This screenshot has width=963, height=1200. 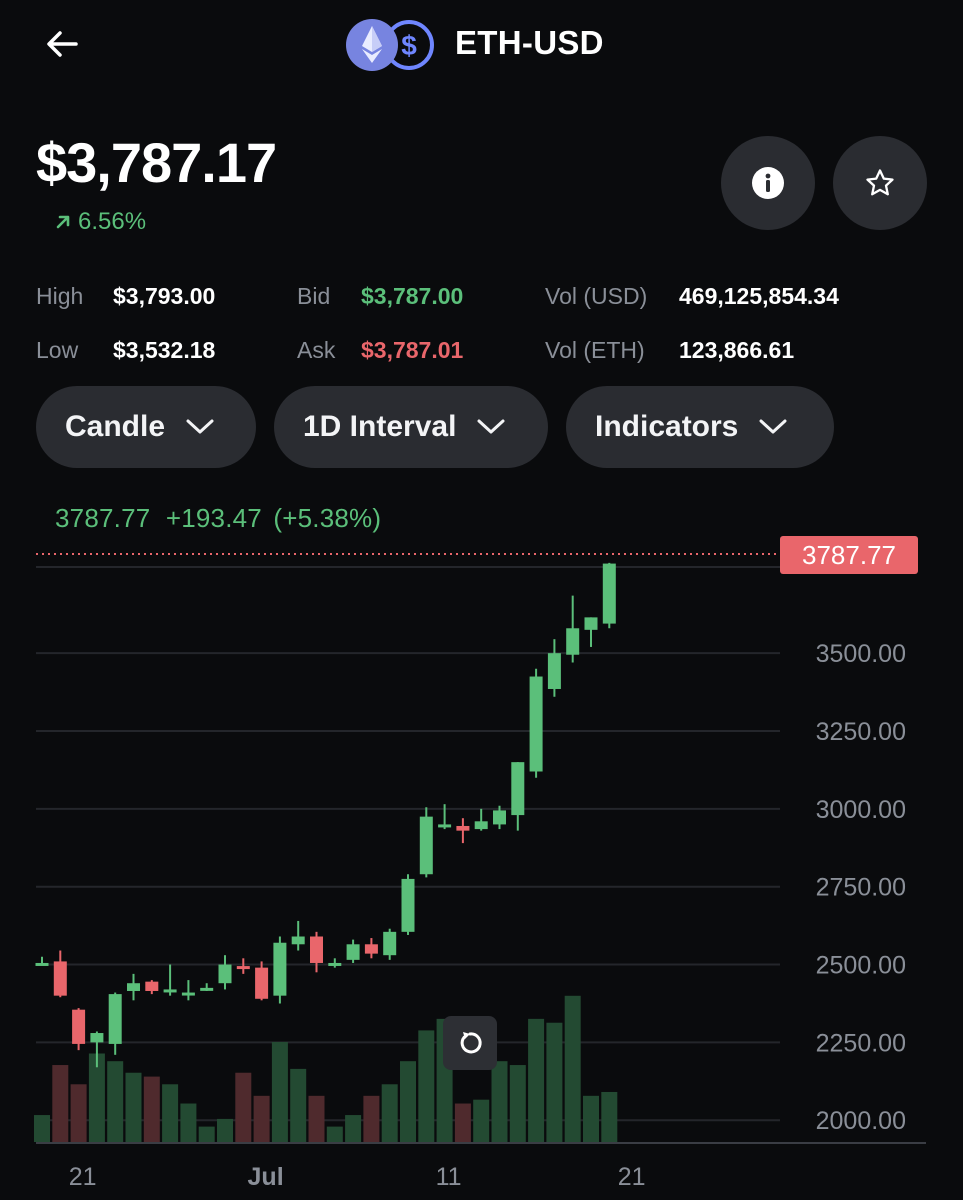 What do you see at coordinates (112, 221) in the screenshot?
I see `price-change-percent: 6.56%` at bounding box center [112, 221].